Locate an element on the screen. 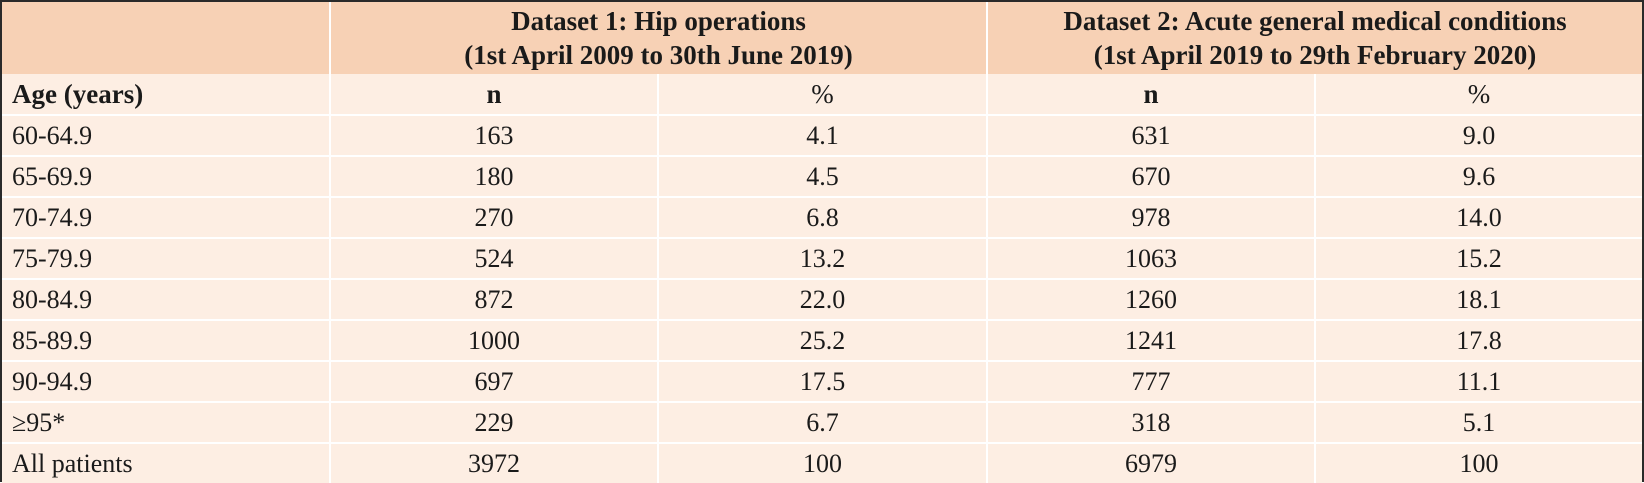 This screenshot has width=1644, height=483. cell-dataset-2-percent: 14.0 is located at coordinates (1478, 217).